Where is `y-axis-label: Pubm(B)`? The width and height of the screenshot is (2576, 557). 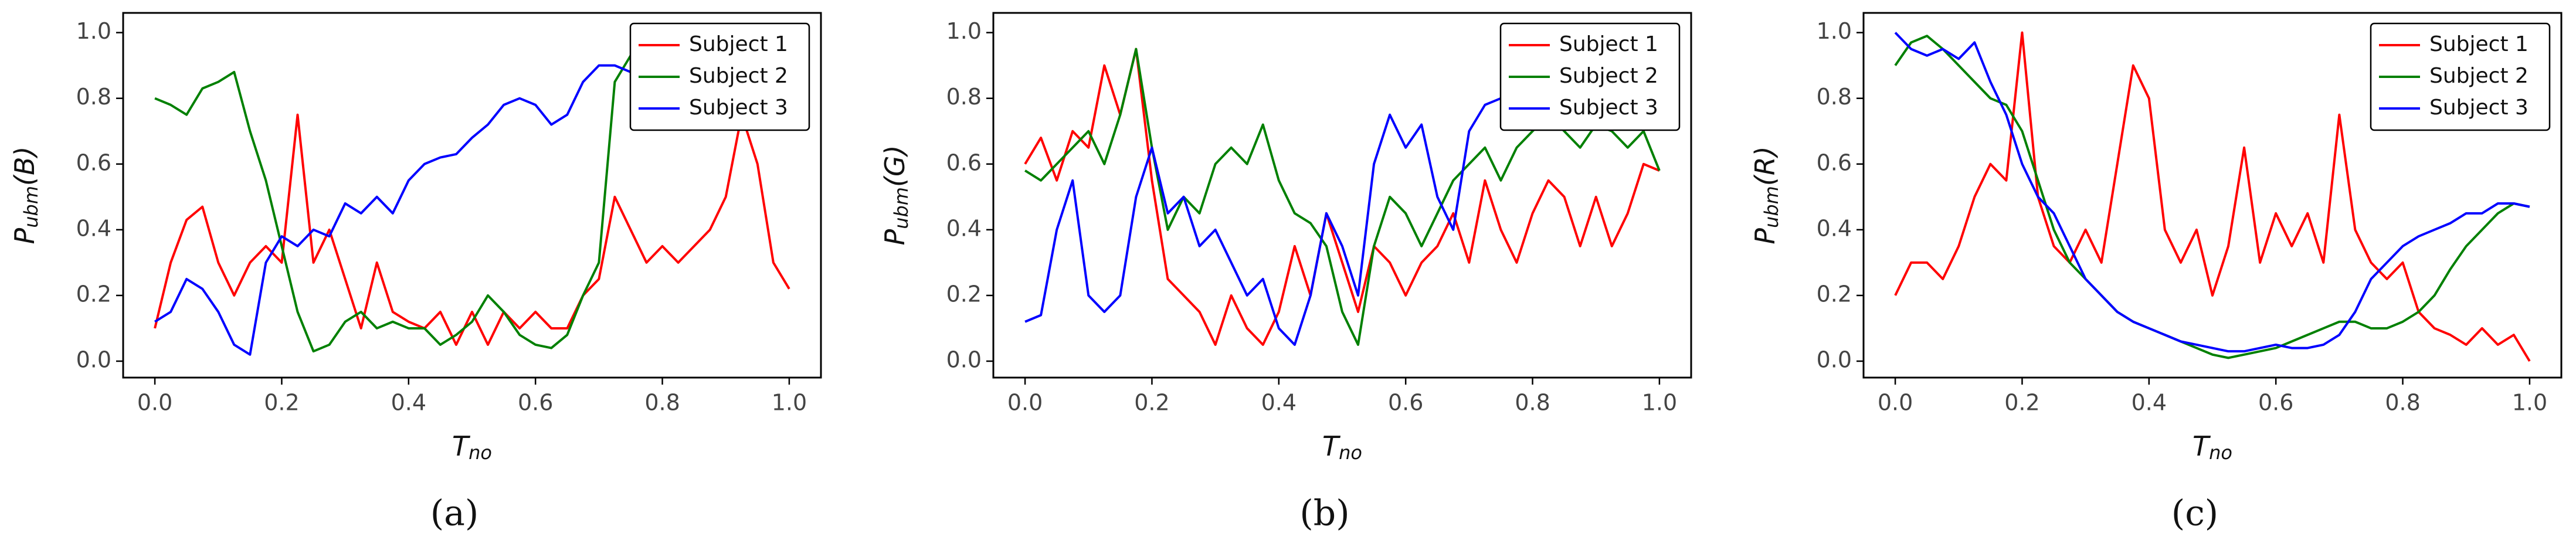 y-axis-label: Pubm(B) is located at coordinates (26, 196).